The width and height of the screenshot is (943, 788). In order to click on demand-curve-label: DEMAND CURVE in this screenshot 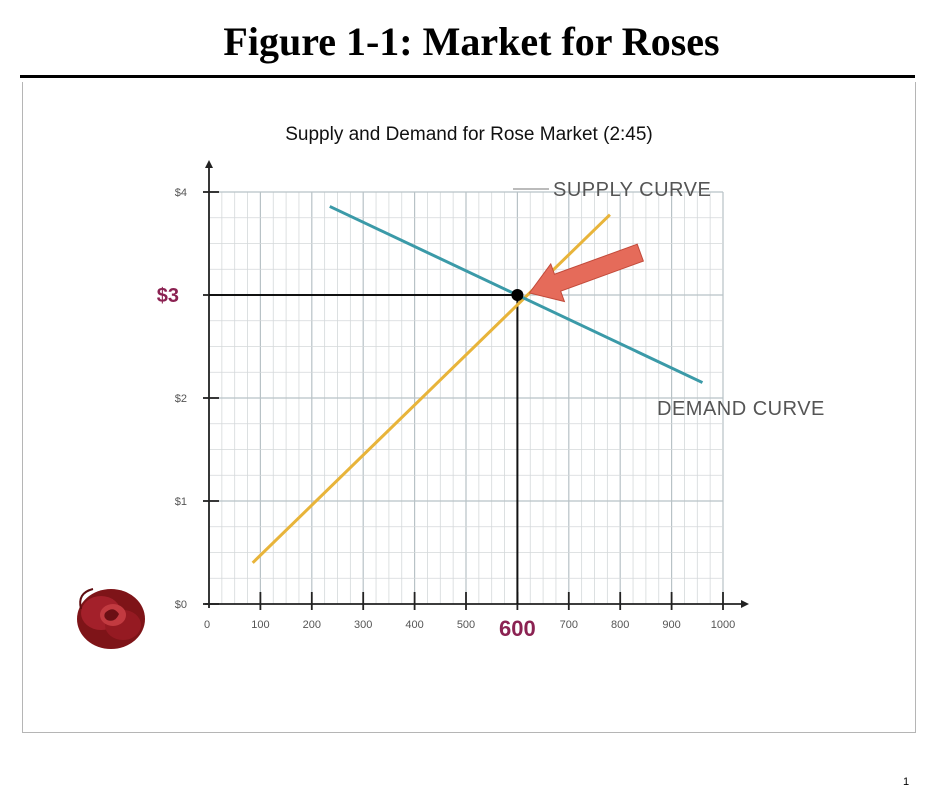, I will do `click(741, 409)`.